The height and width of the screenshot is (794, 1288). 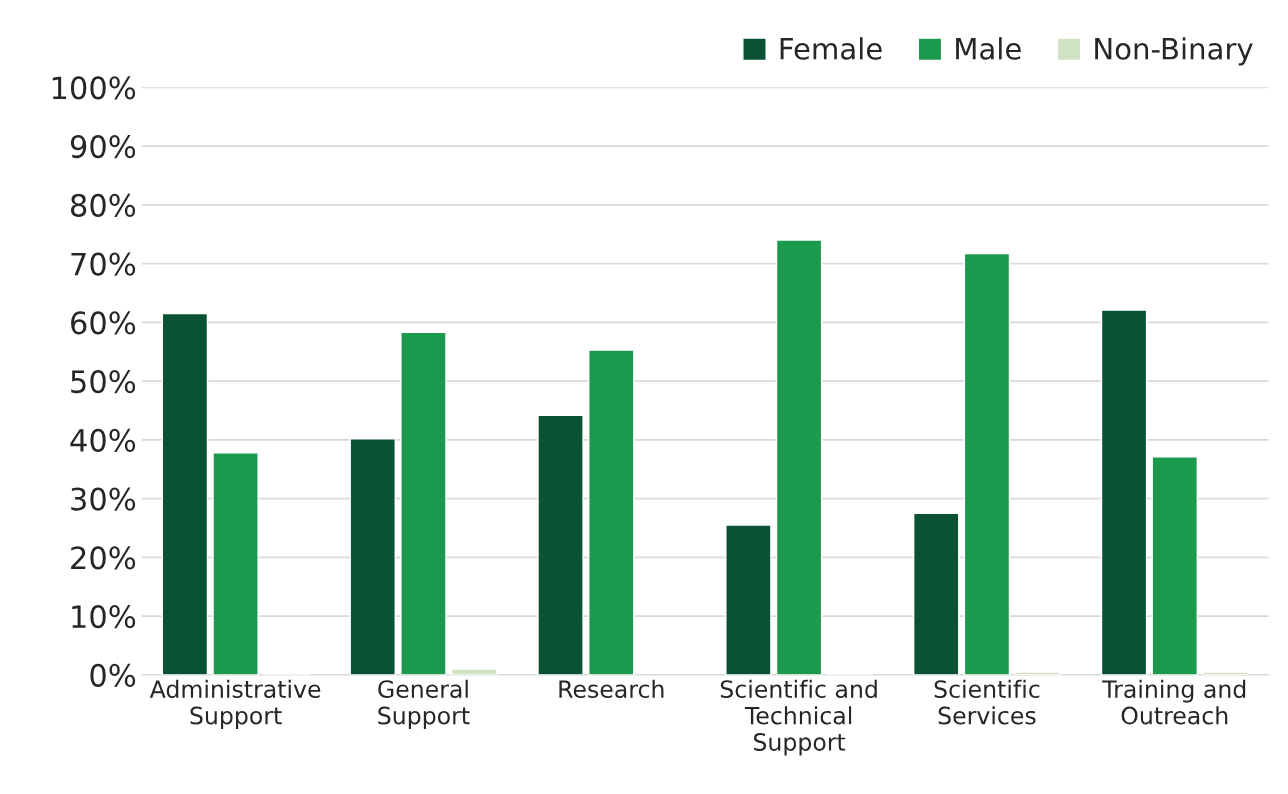 I want to click on legend-label: Non-Binary, so click(x=1174, y=51).